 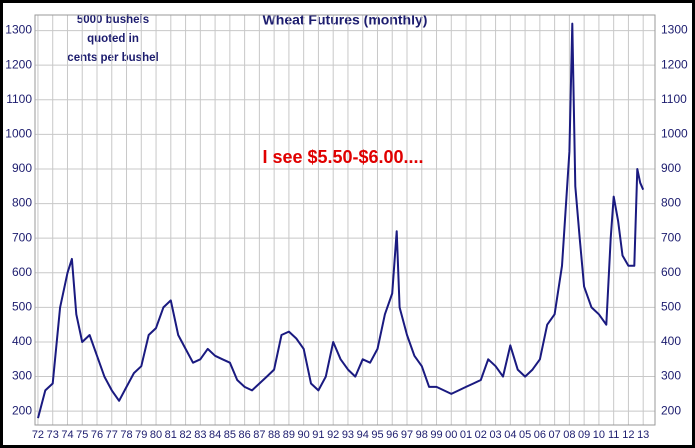 I want to click on x-tick-label: 90, so click(x=304, y=435).